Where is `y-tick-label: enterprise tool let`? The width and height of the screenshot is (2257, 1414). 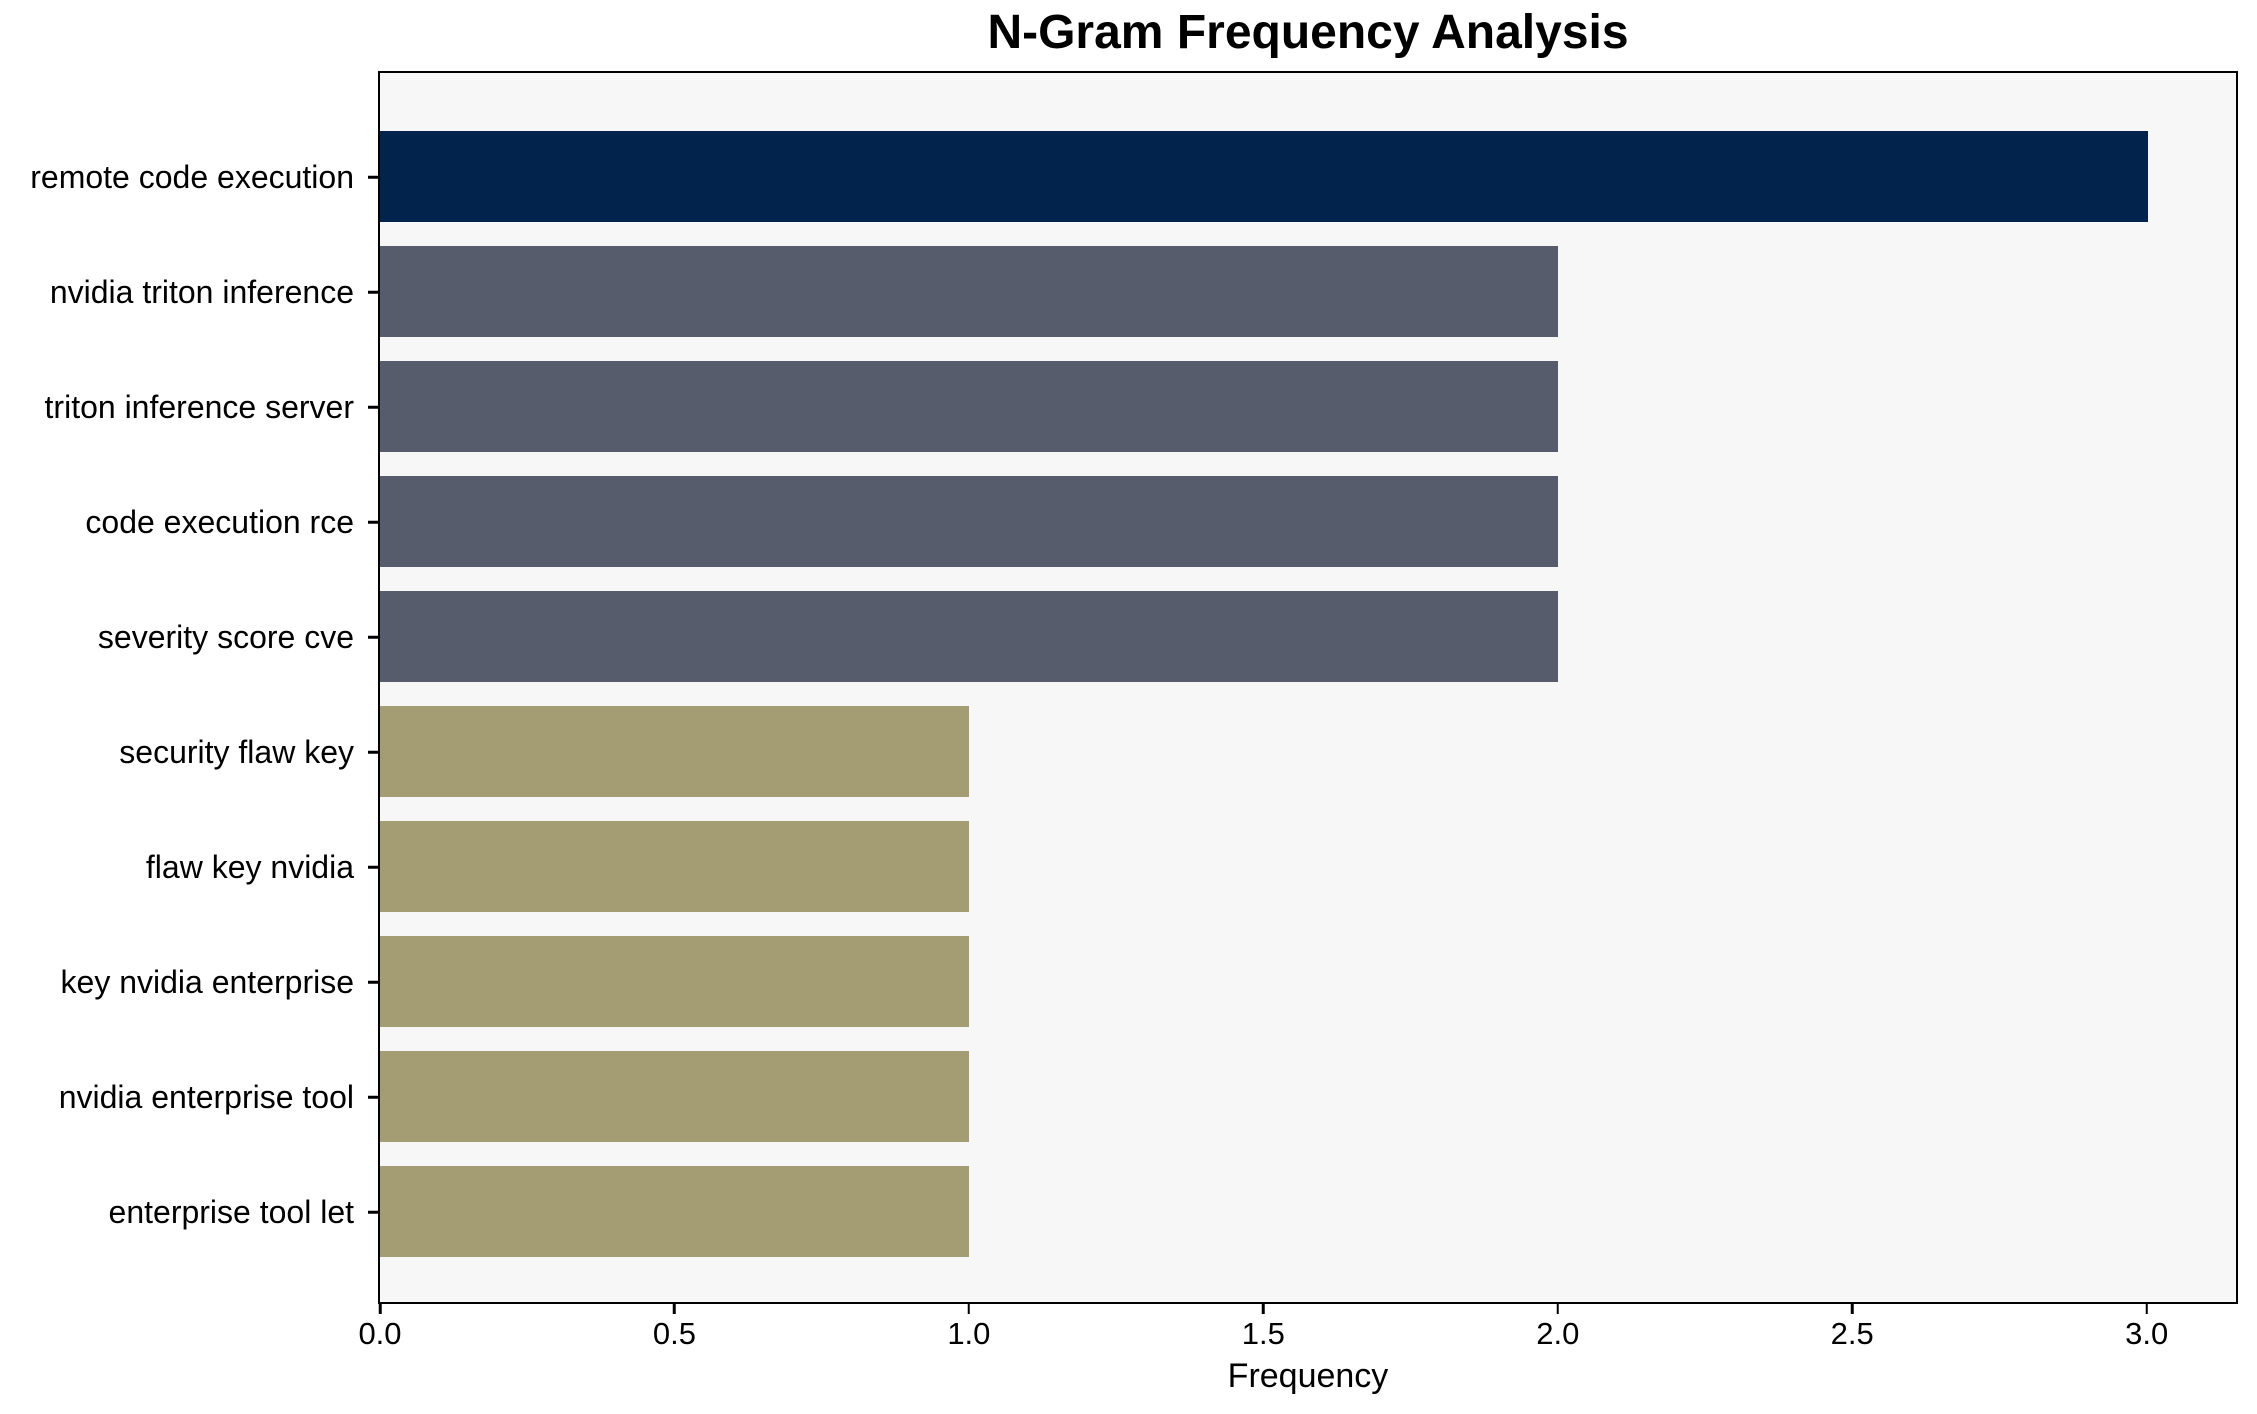 y-tick-label: enterprise tool let is located at coordinates (231, 1212).